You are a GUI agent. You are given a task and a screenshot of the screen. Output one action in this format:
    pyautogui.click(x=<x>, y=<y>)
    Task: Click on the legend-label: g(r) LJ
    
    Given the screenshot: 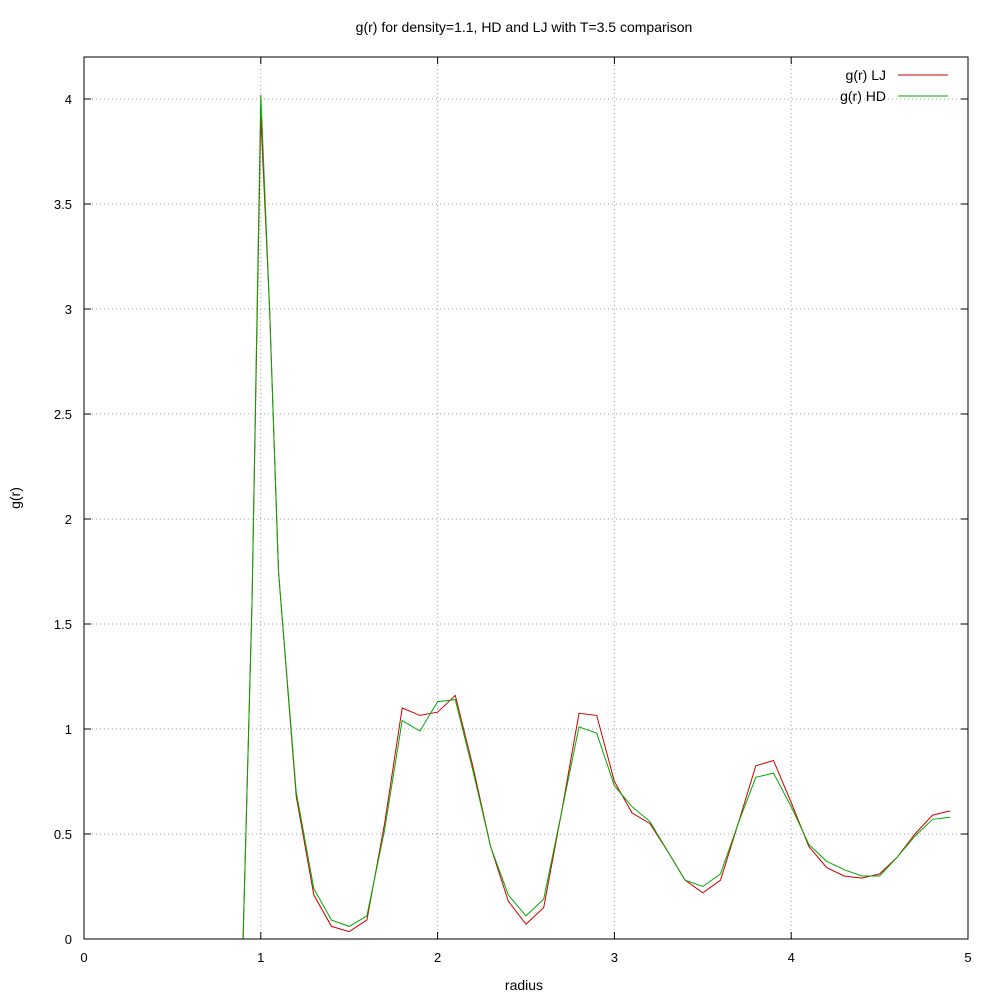 What is the action you would take?
    pyautogui.click(x=866, y=75)
    